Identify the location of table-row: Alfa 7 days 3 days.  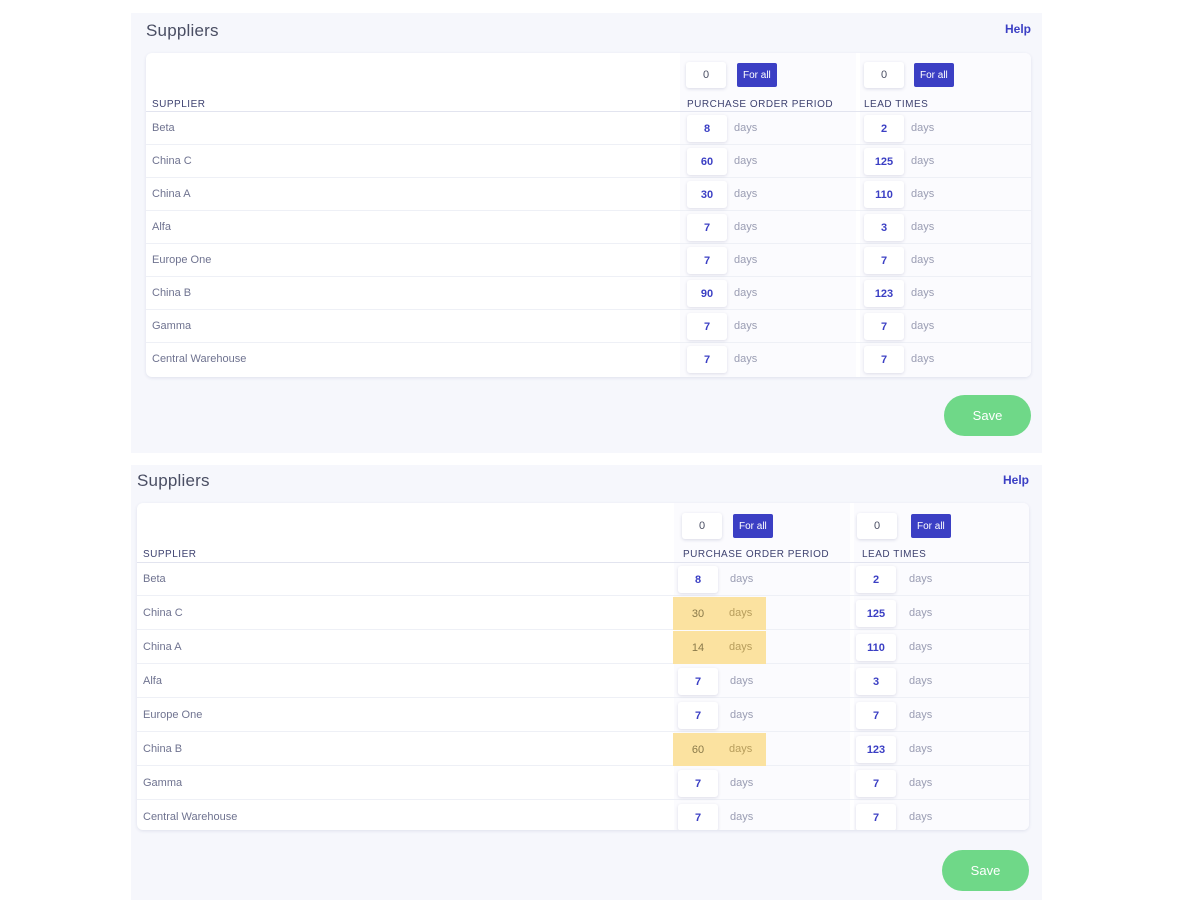
(583, 681).